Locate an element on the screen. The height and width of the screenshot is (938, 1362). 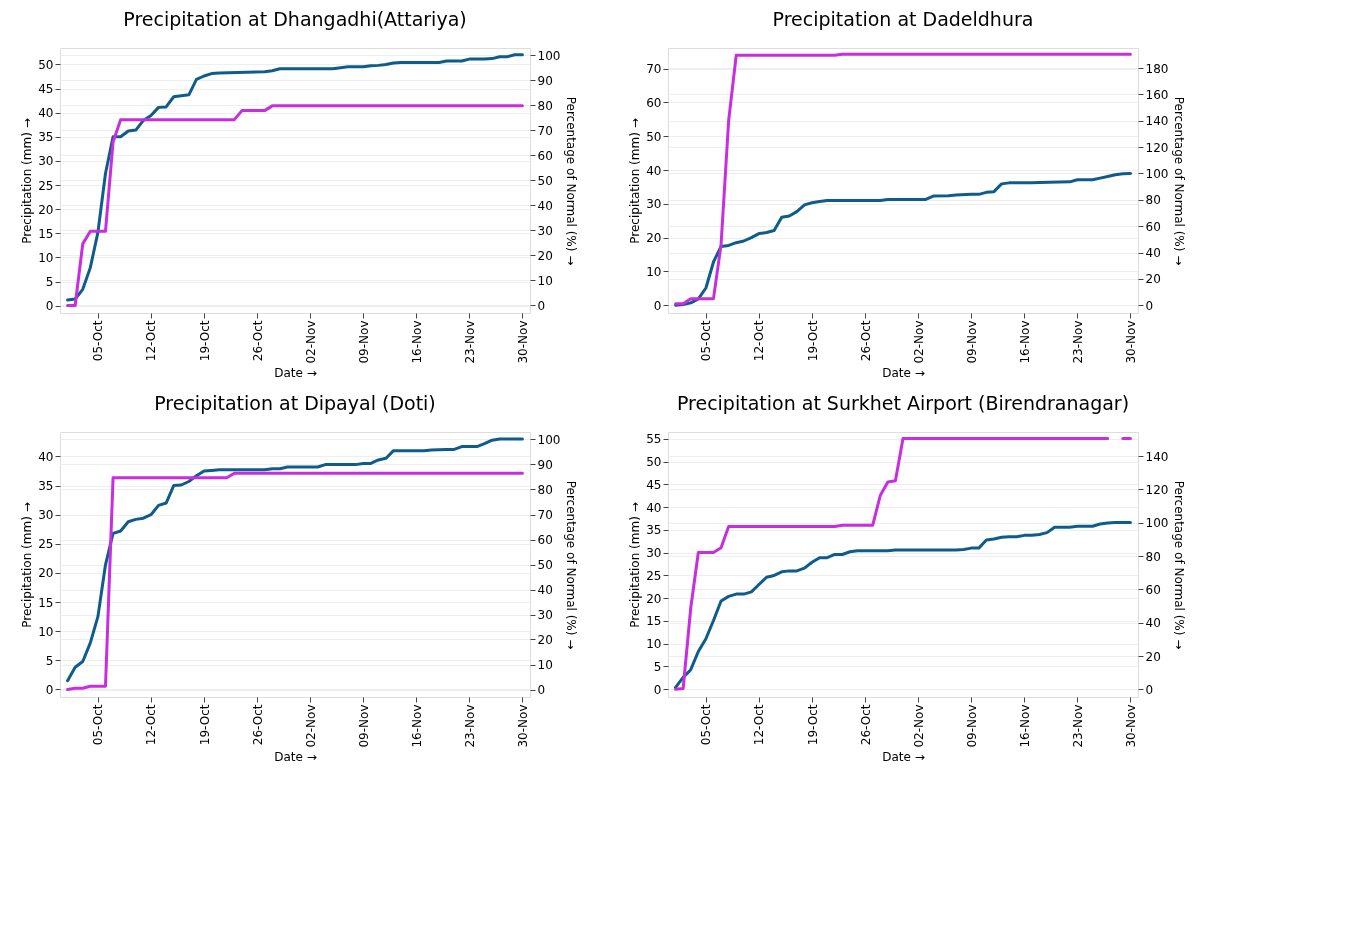
y-tick-label: 70 is located at coordinates (654, 69).